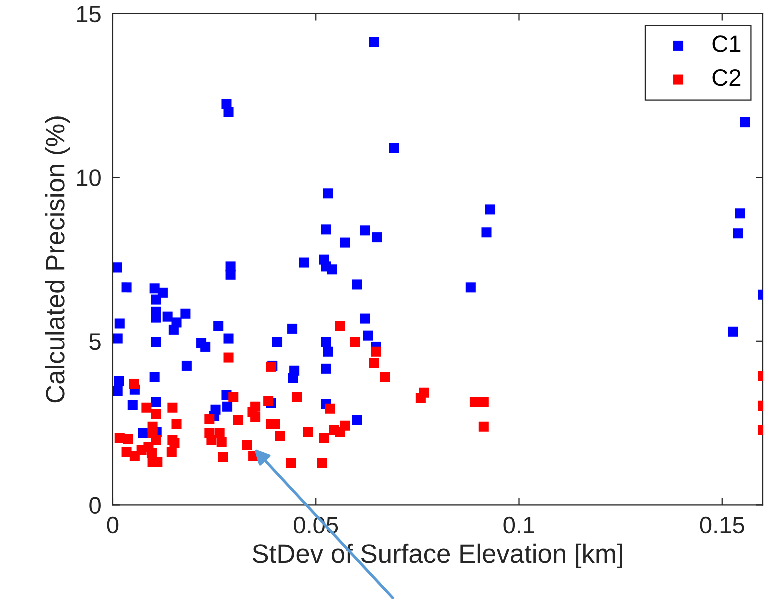 The width and height of the screenshot is (777, 600). Describe the element at coordinates (113, 525) in the screenshot. I see `x-tick-label: 0` at that location.